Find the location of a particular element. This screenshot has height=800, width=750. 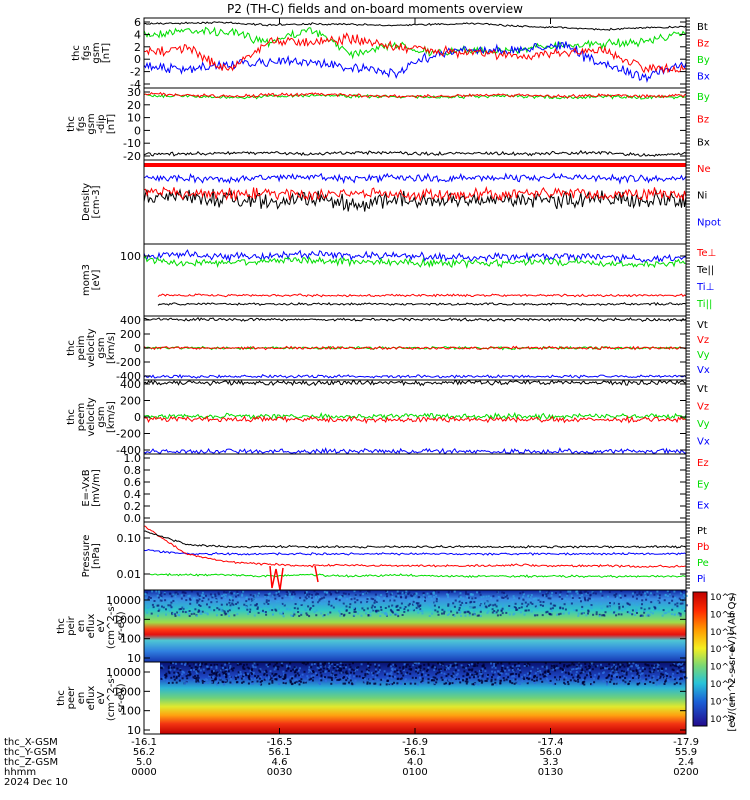

y-axis-label: mom3 is located at coordinates (86, 280).